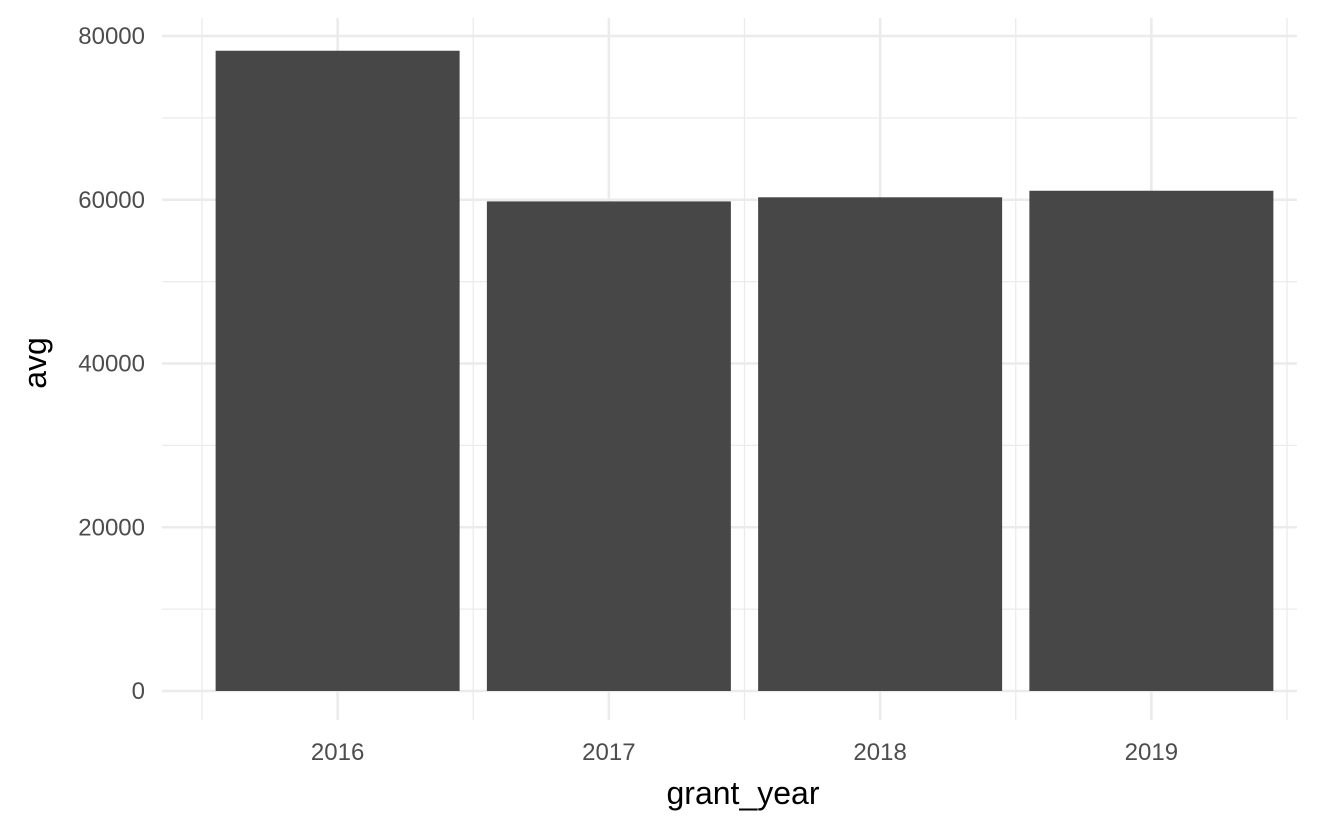 The image size is (1344, 835). I want to click on y-axis-ticks: 0 20000 40000 60000 80000, so click(111, 364).